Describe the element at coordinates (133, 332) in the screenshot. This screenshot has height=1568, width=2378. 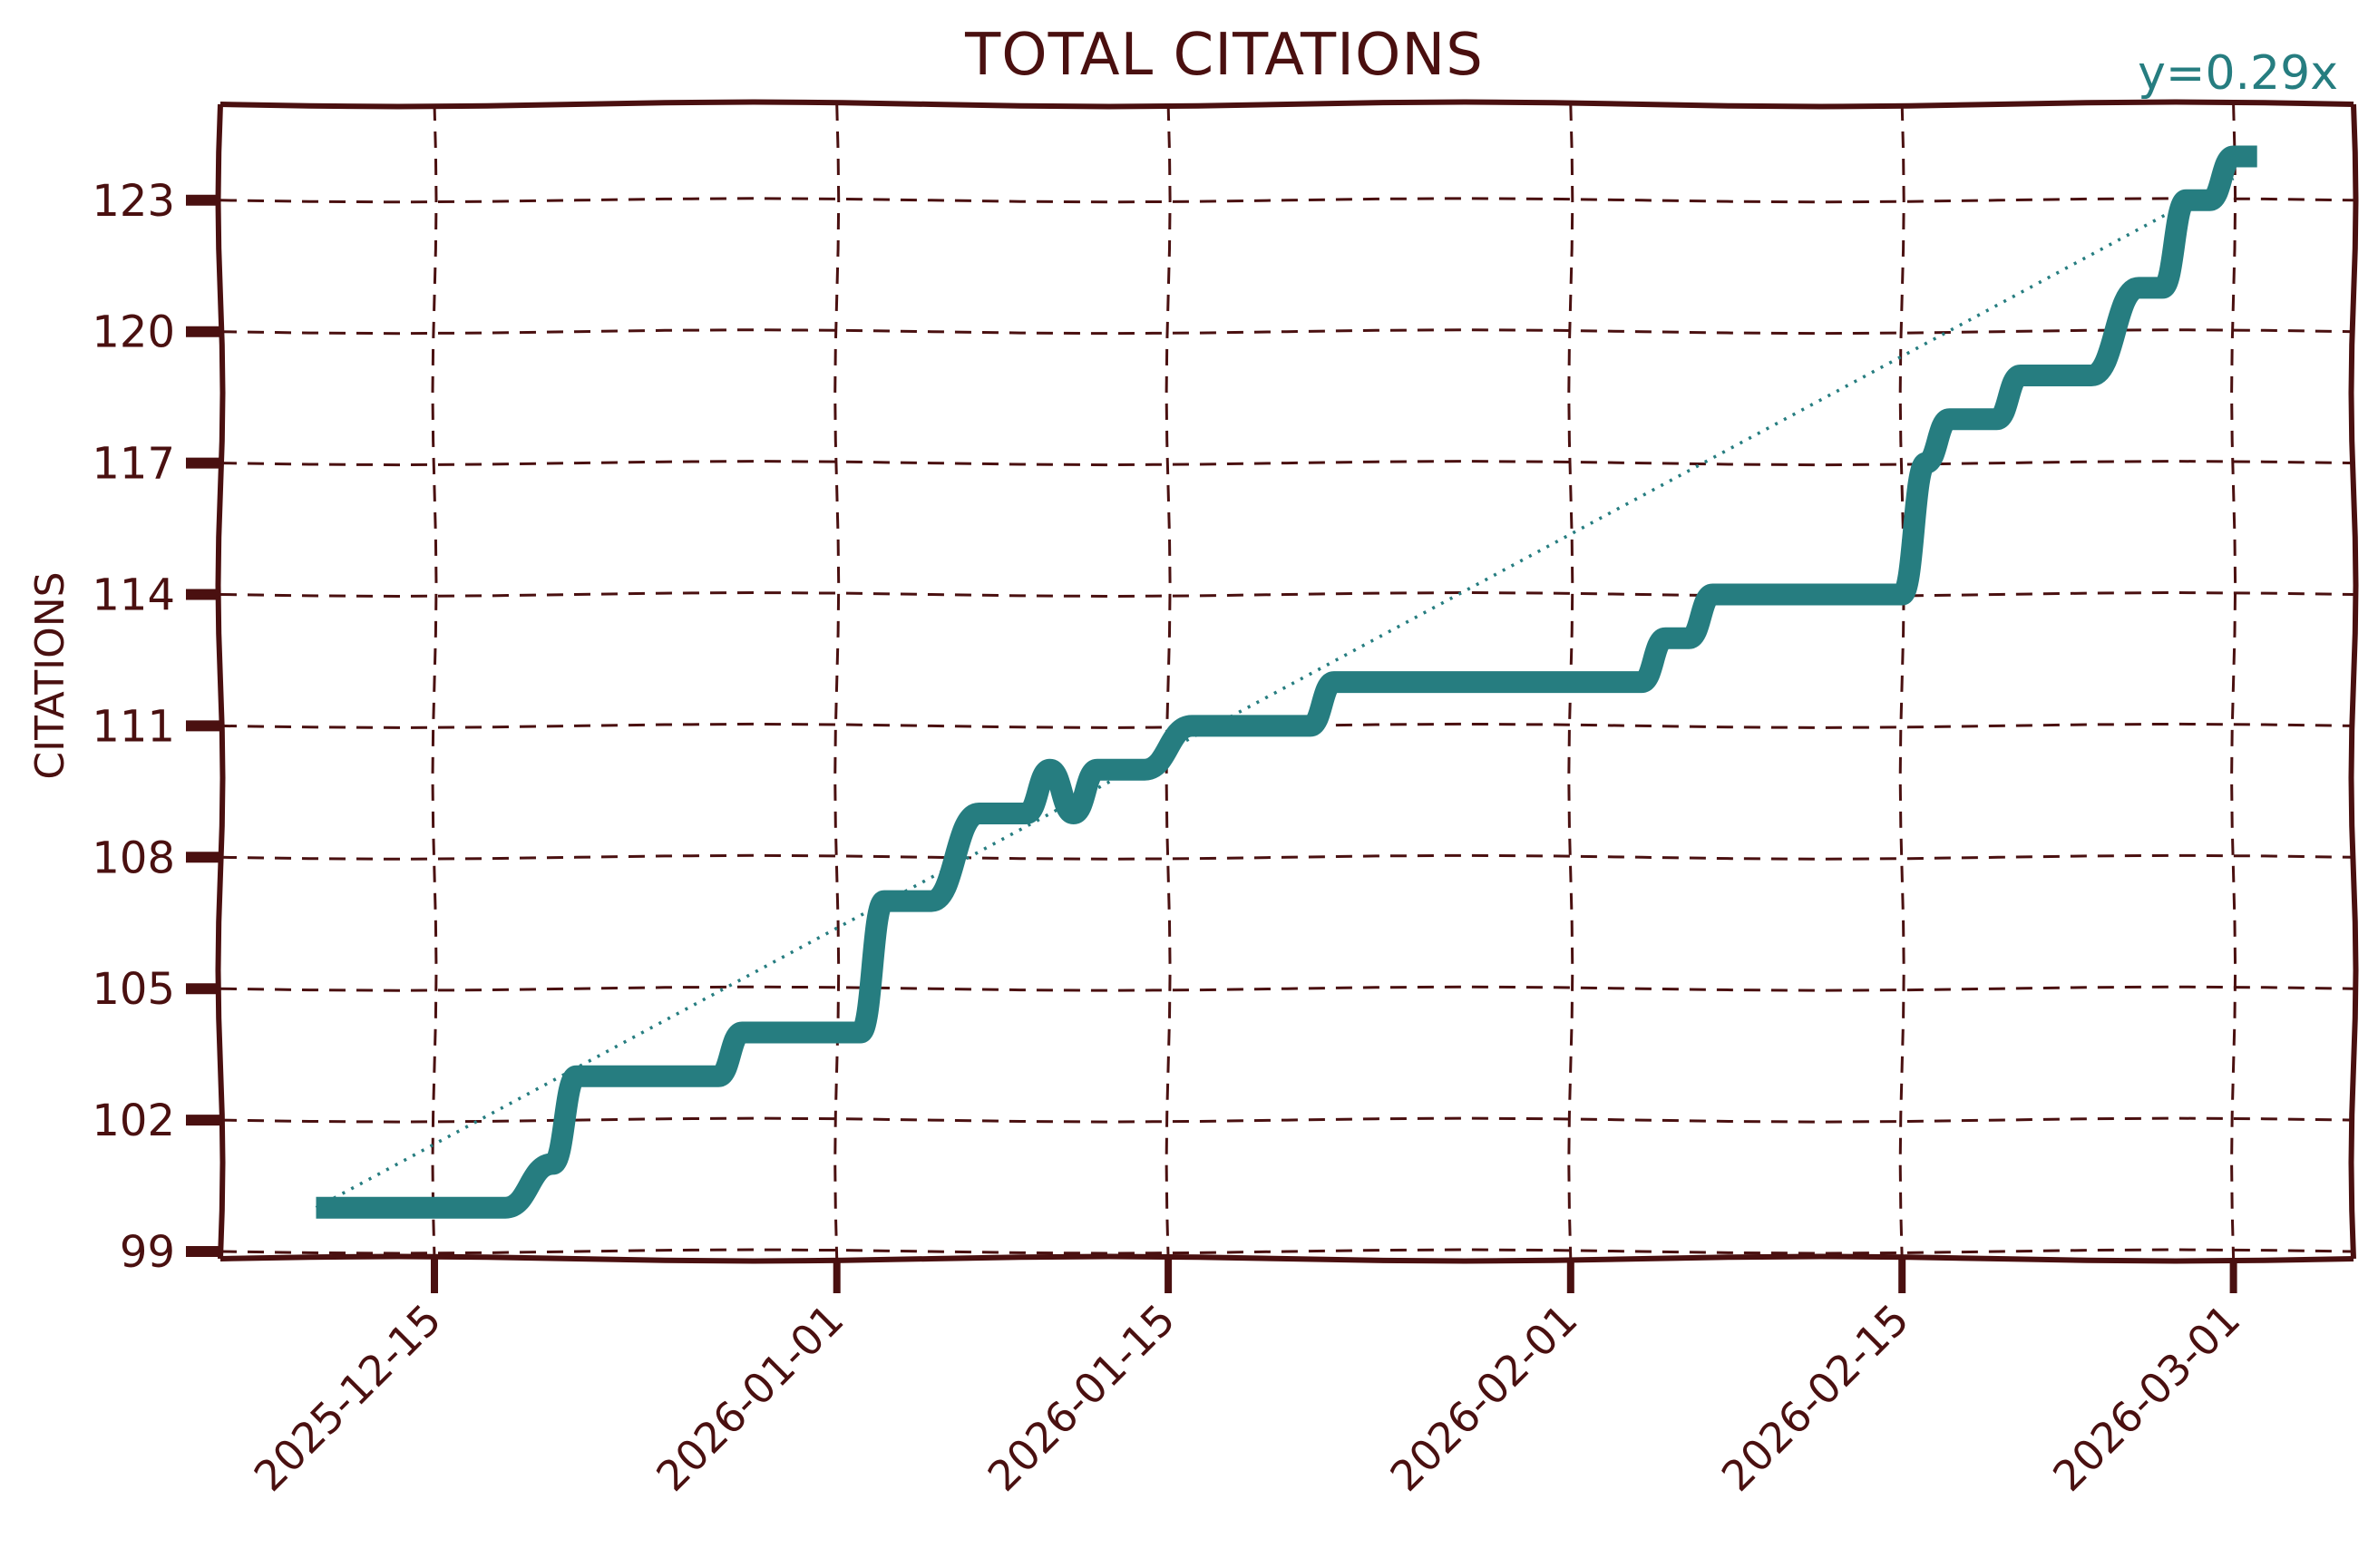
I see `y-tick-label: 120` at that location.